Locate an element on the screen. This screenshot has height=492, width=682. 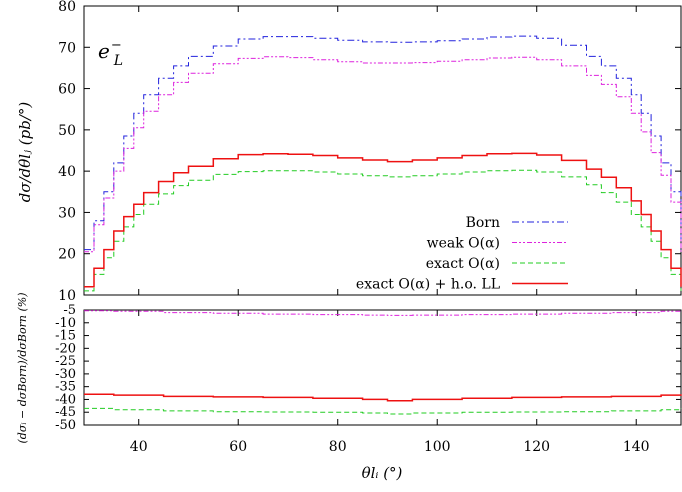
x-tick-label: 120 is located at coordinates (536, 447).